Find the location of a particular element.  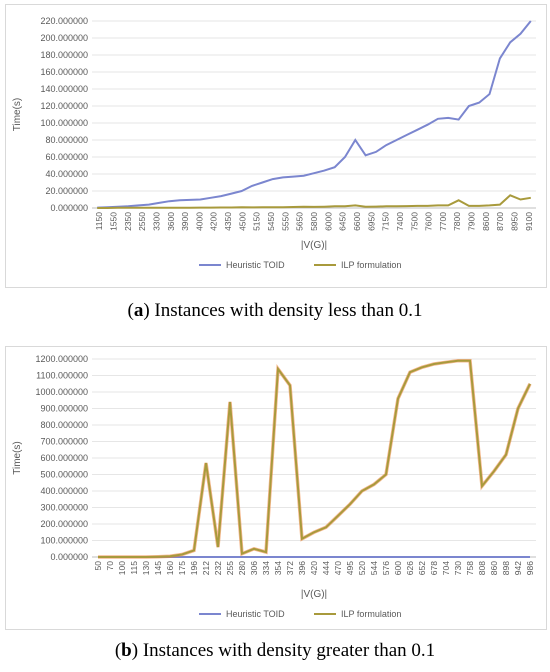

chart-a-y-tick-label: 220.000000 is located at coordinates (64, 21).